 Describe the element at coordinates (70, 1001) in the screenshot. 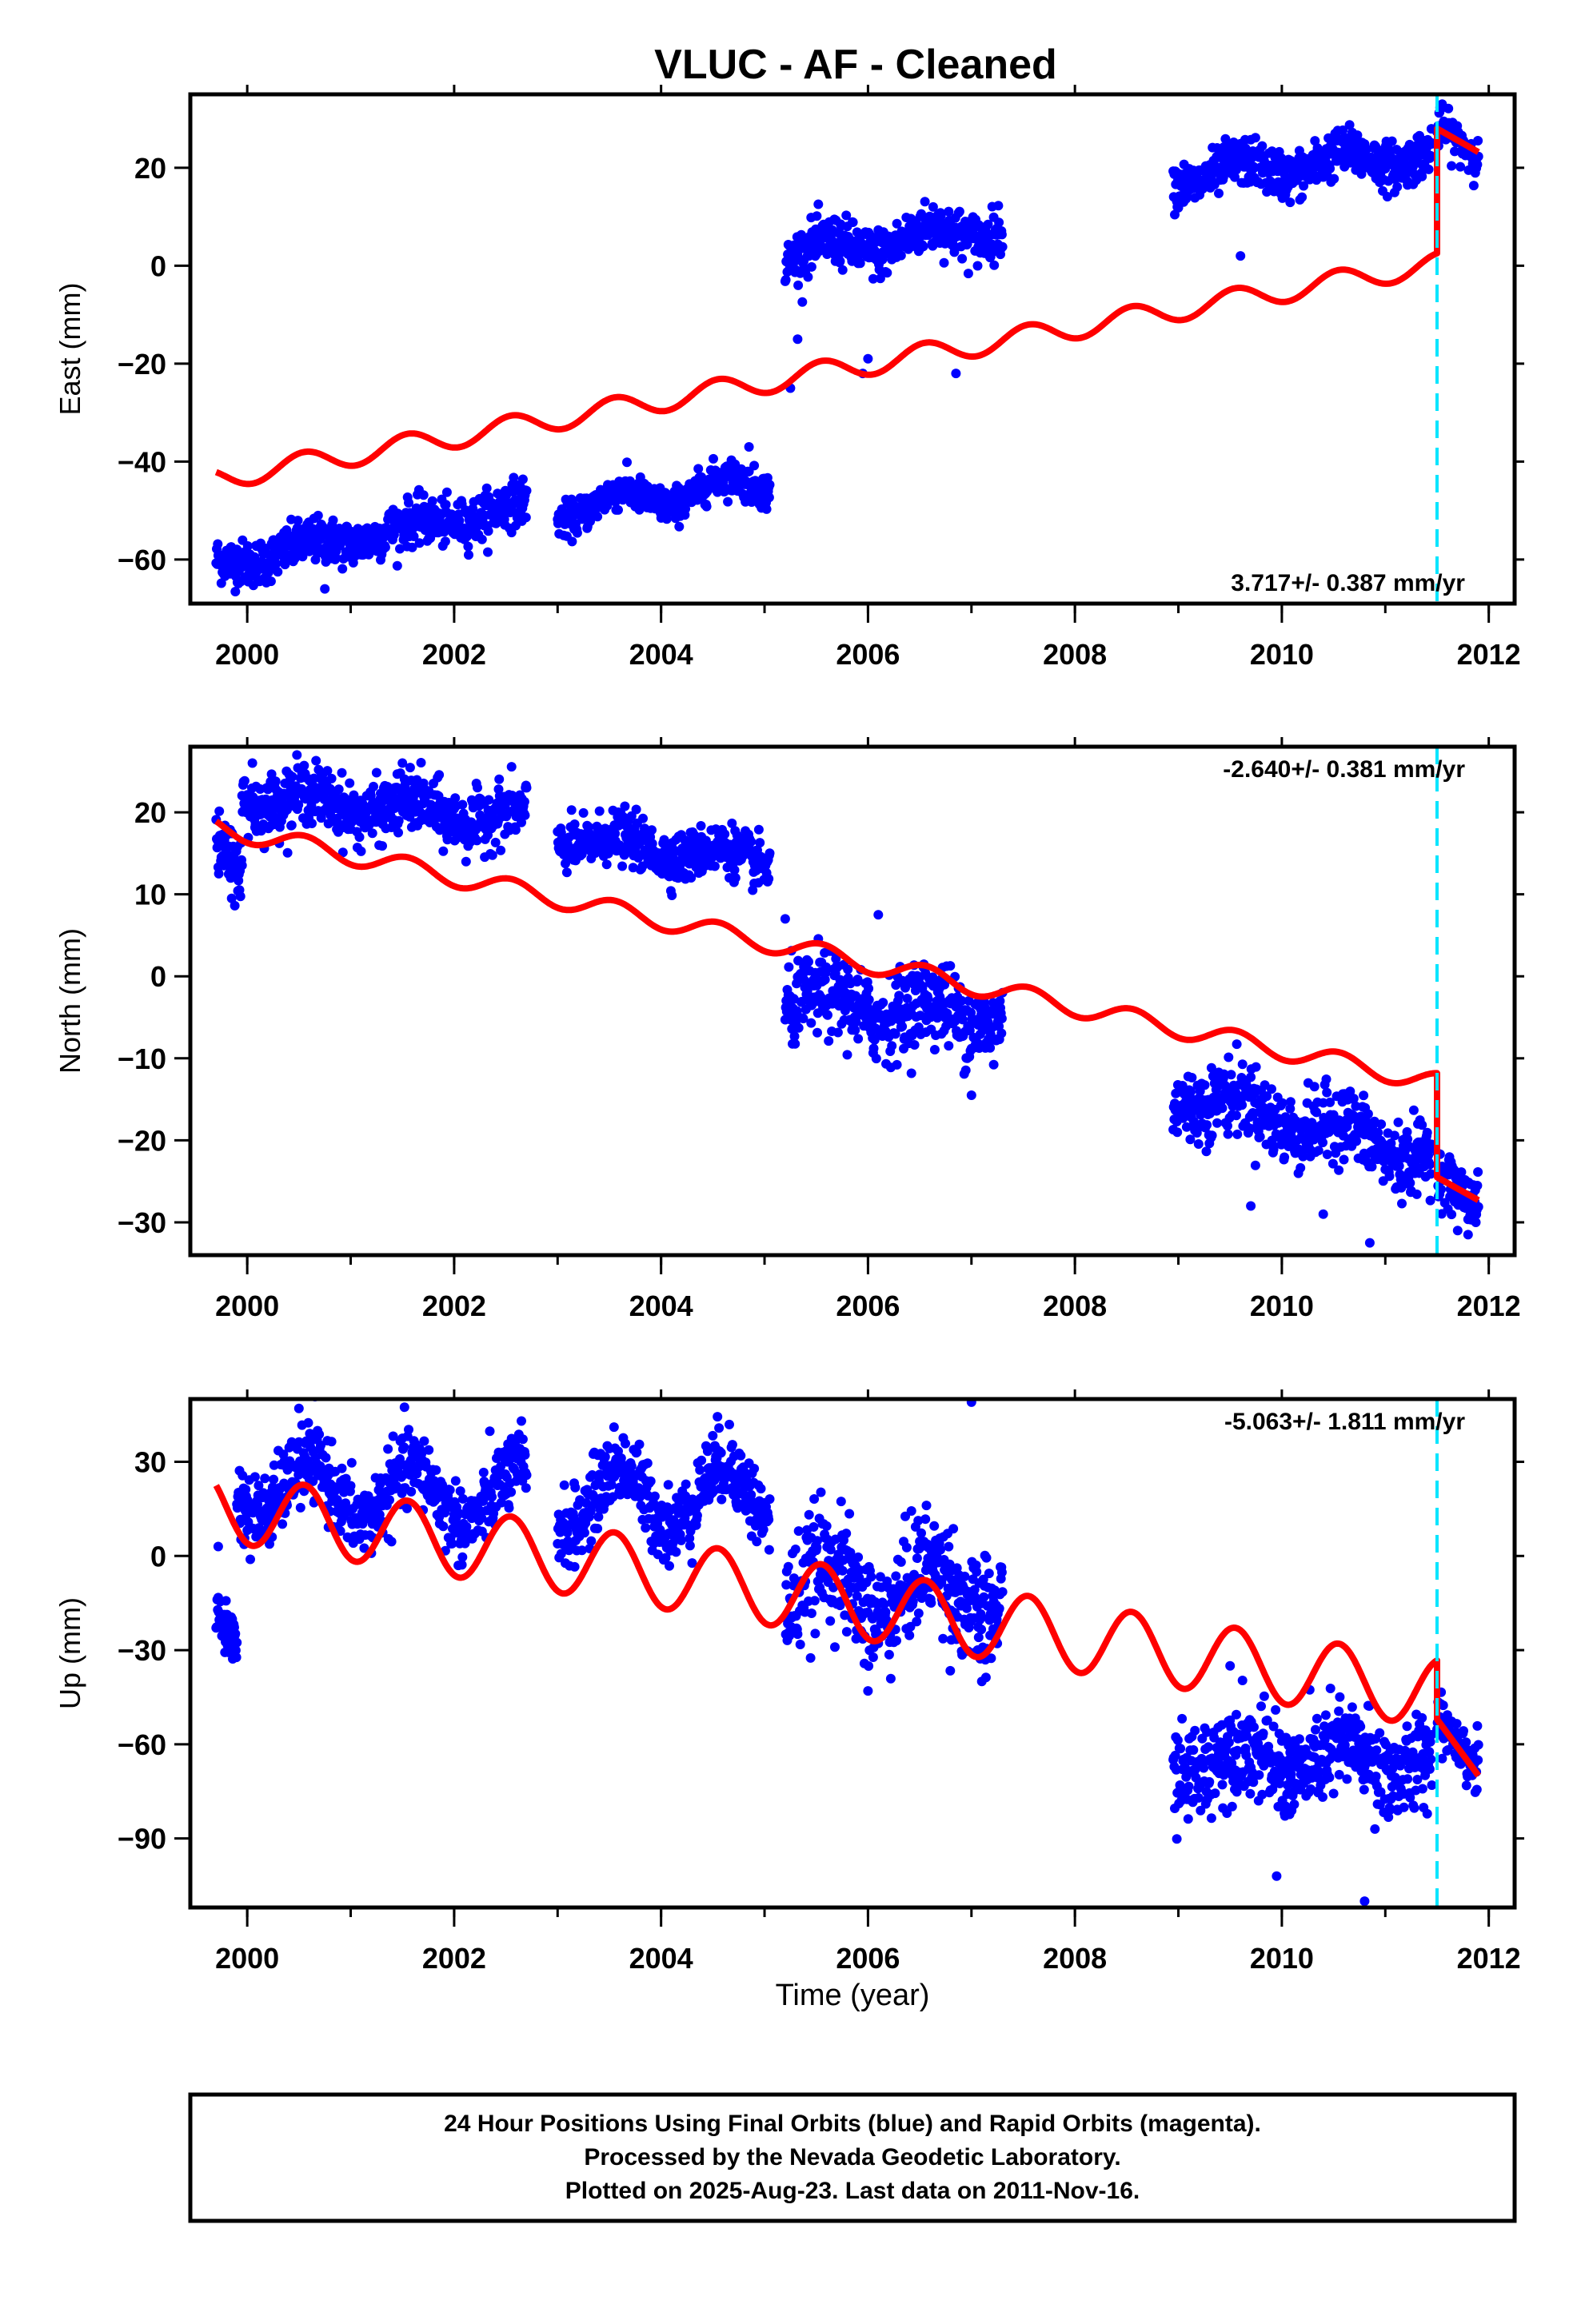

I see `y-axis-label: North (mm)` at that location.